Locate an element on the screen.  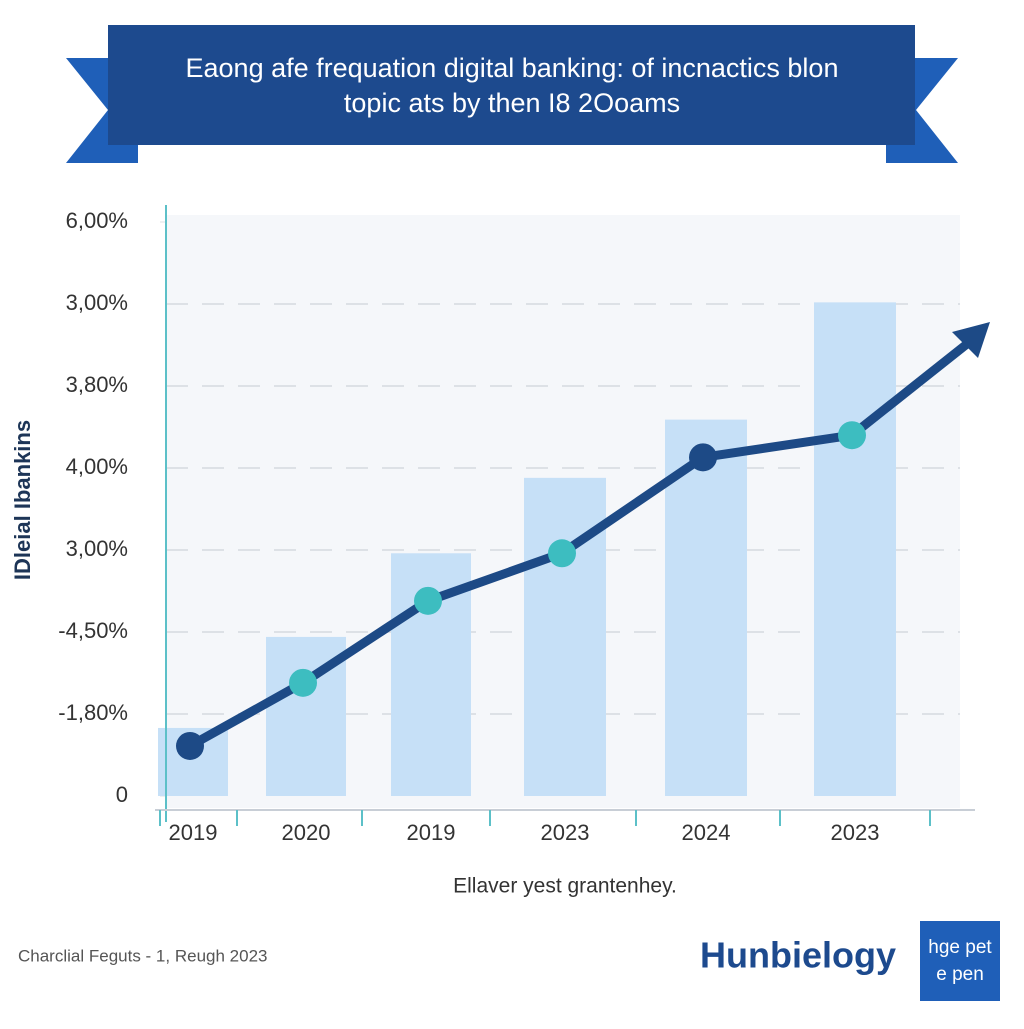
y-tick-label: 6,00% is located at coordinates (97, 220).